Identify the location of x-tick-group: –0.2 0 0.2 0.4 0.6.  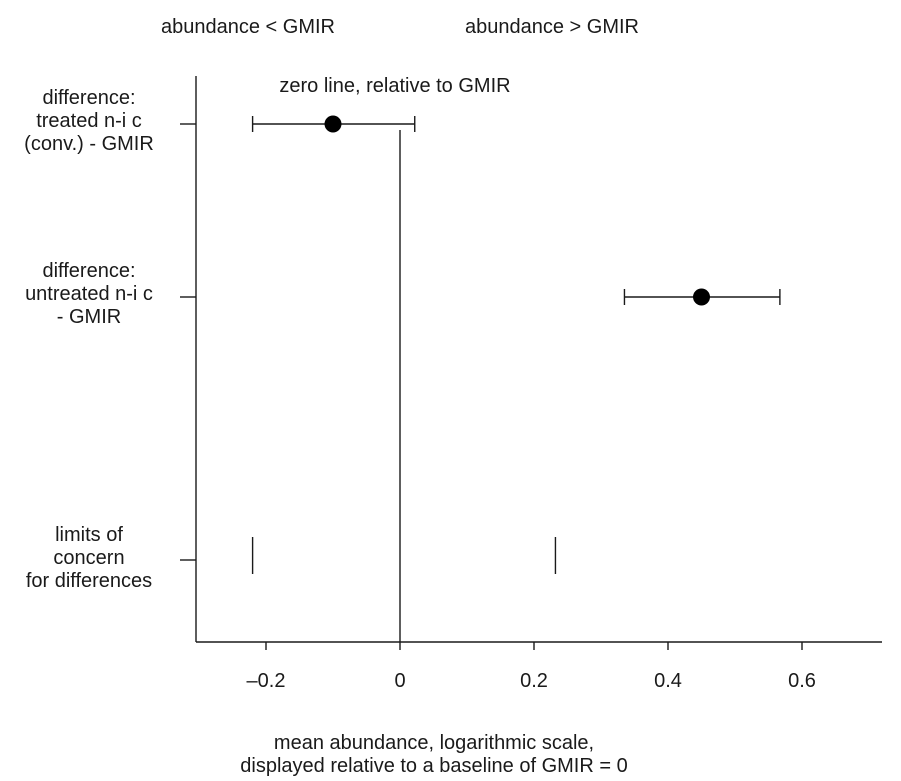
(531, 667).